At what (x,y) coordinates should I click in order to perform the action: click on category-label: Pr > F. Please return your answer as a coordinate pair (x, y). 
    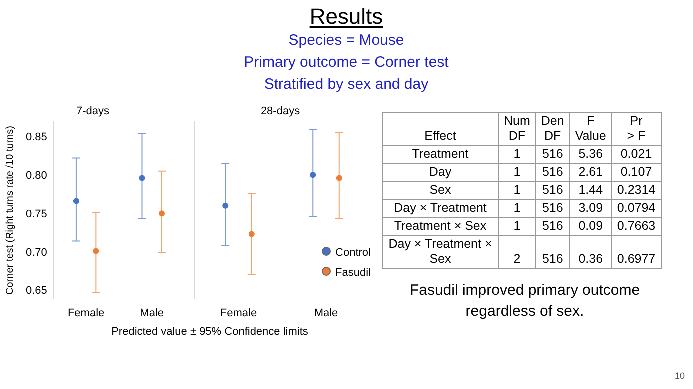
    Looking at the image, I should click on (637, 129).